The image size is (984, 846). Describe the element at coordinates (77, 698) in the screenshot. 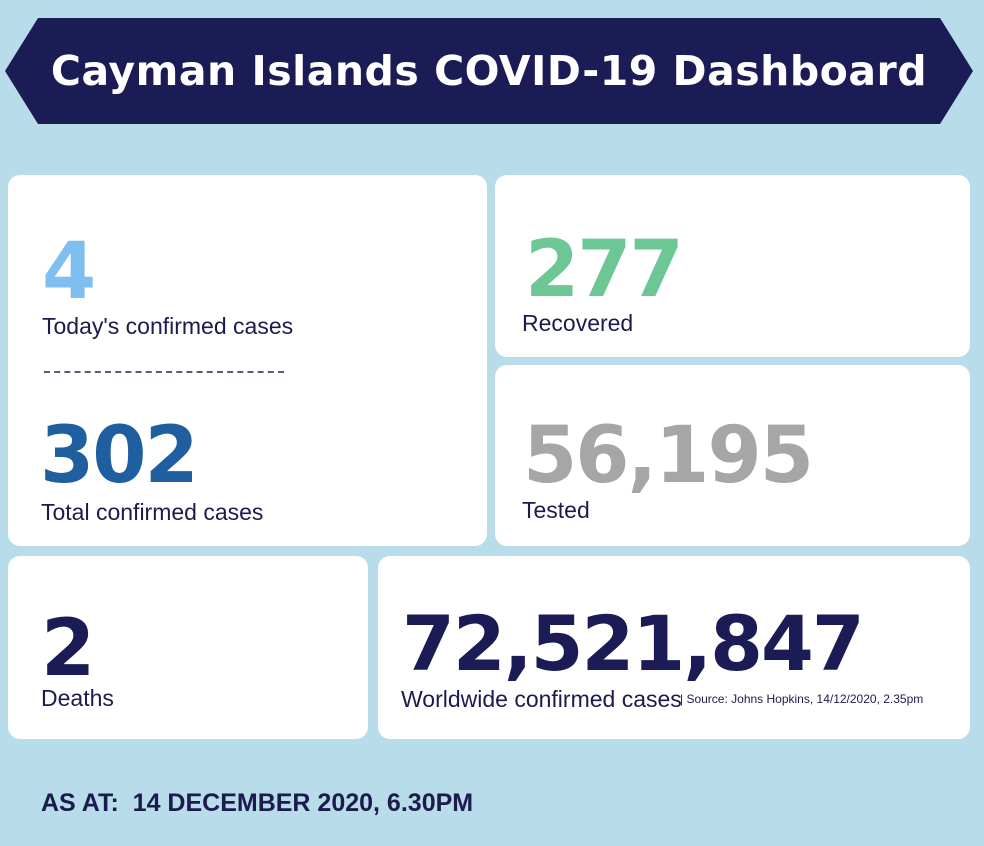

I see `deaths-label: Deaths` at that location.